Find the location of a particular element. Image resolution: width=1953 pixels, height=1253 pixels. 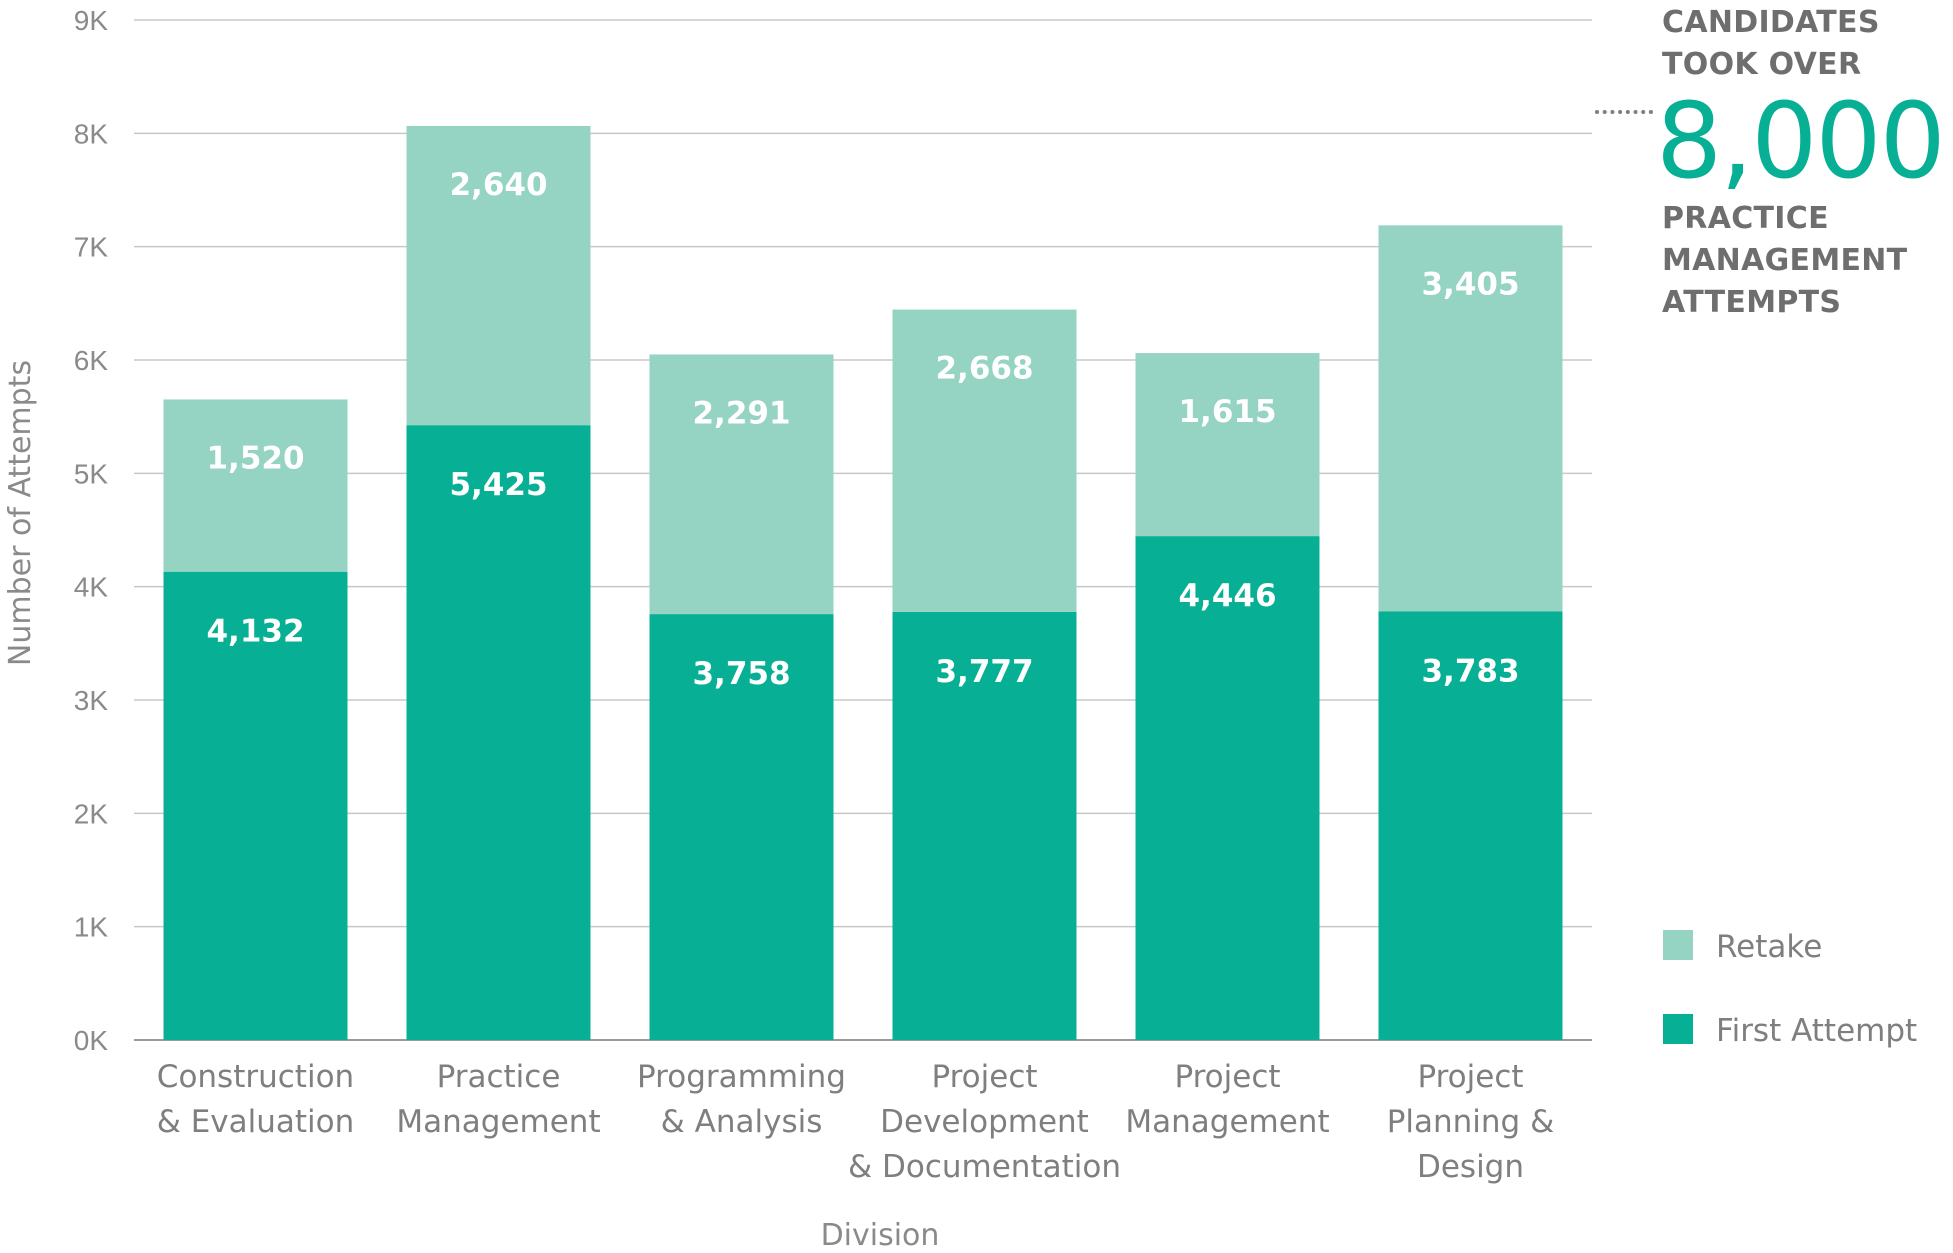

callout-dotted-leader is located at coordinates (1624, 112).